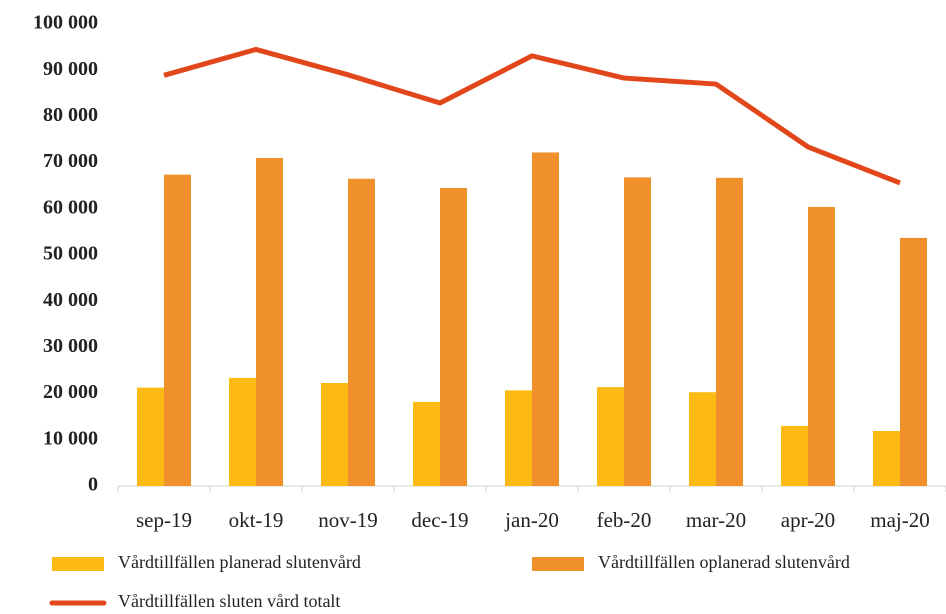  Describe the element at coordinates (808, 520) in the screenshot. I see `x-tick-label: apr-20` at that location.